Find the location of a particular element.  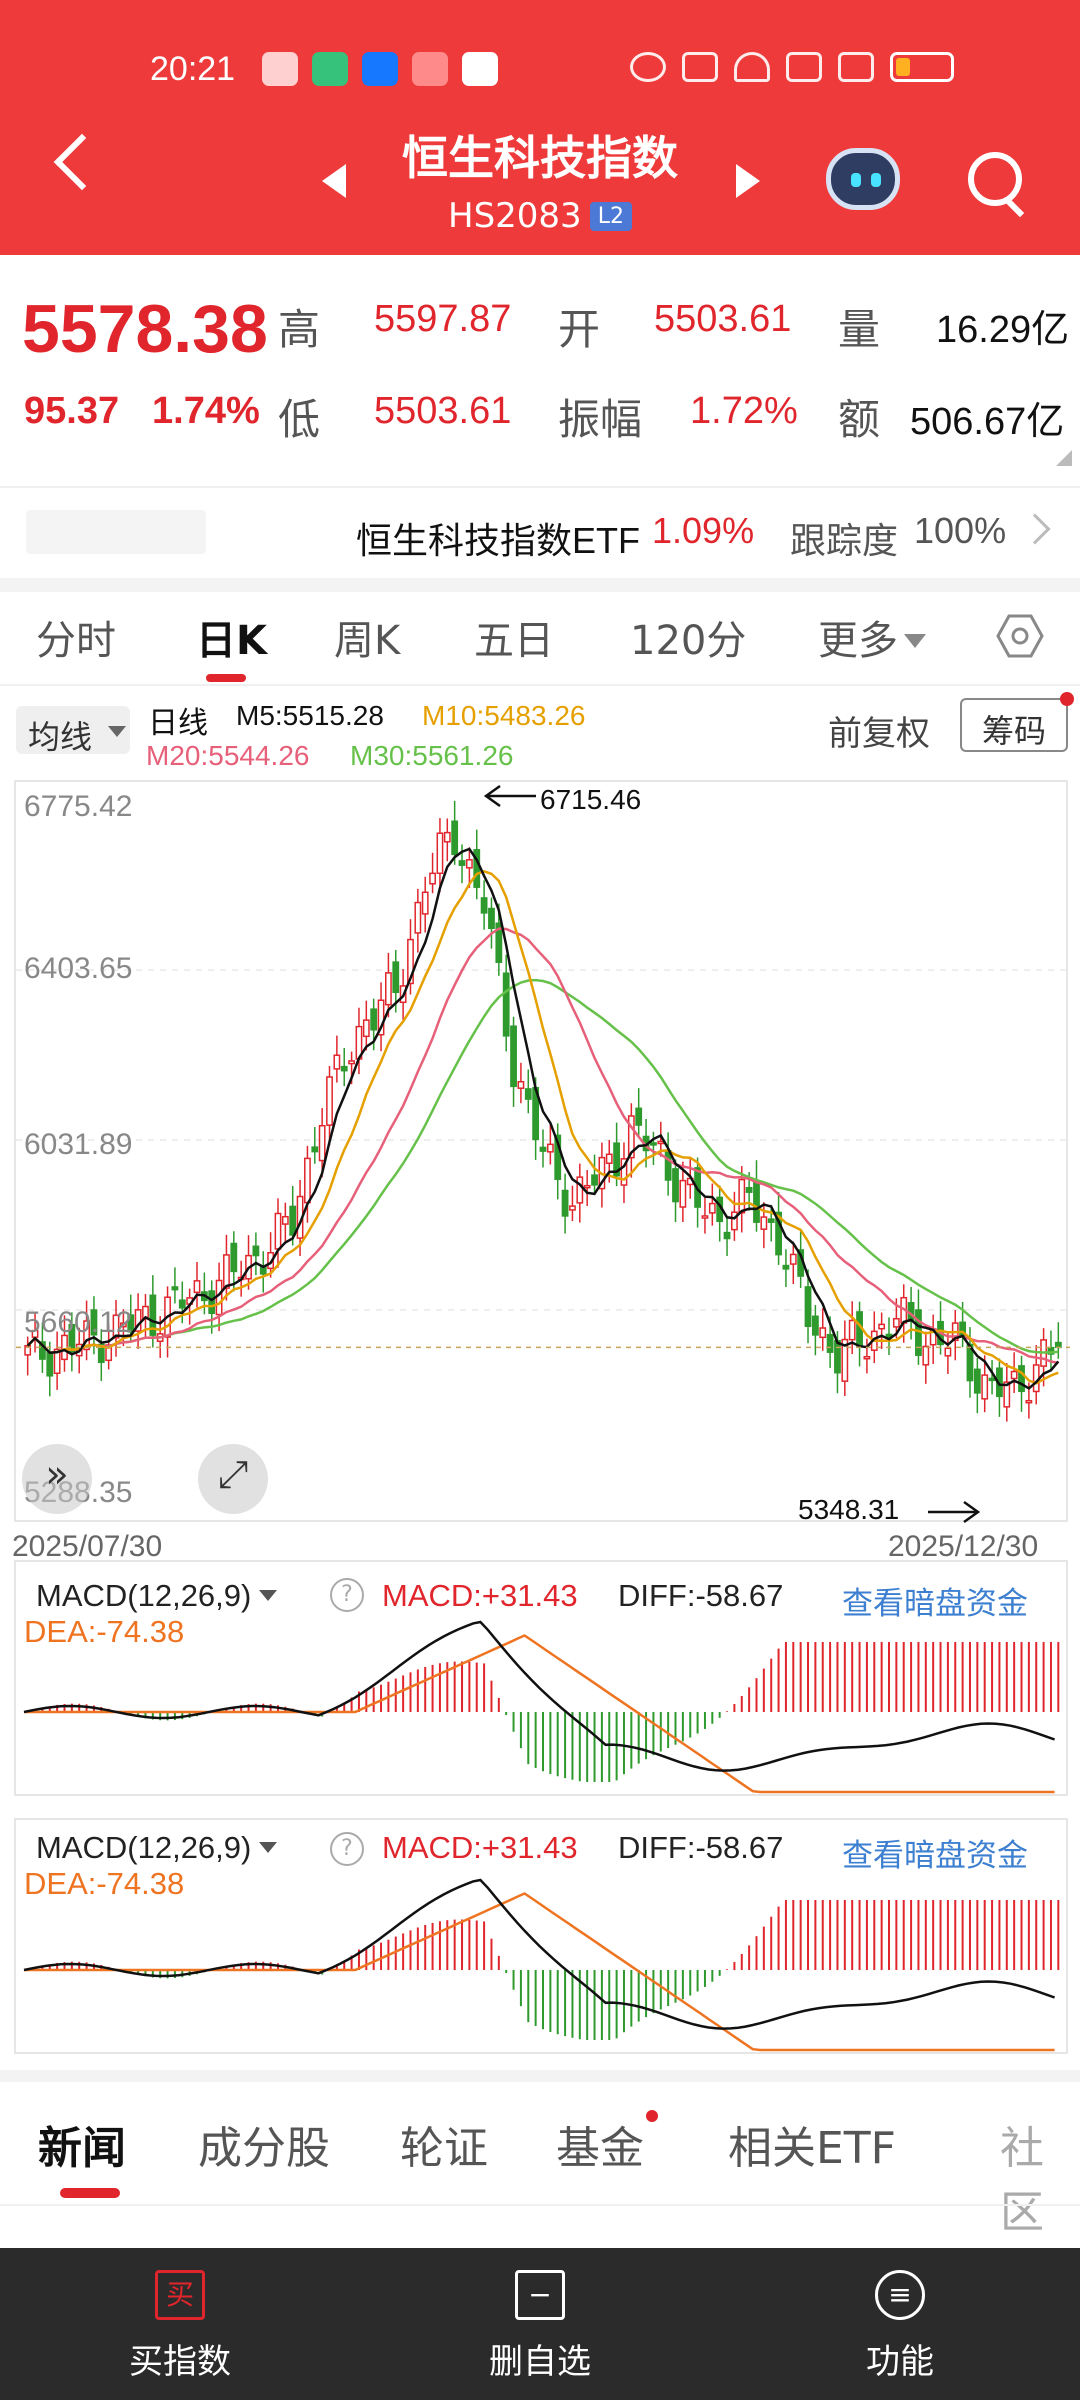

assistant-robot-icon is located at coordinates (863, 179).